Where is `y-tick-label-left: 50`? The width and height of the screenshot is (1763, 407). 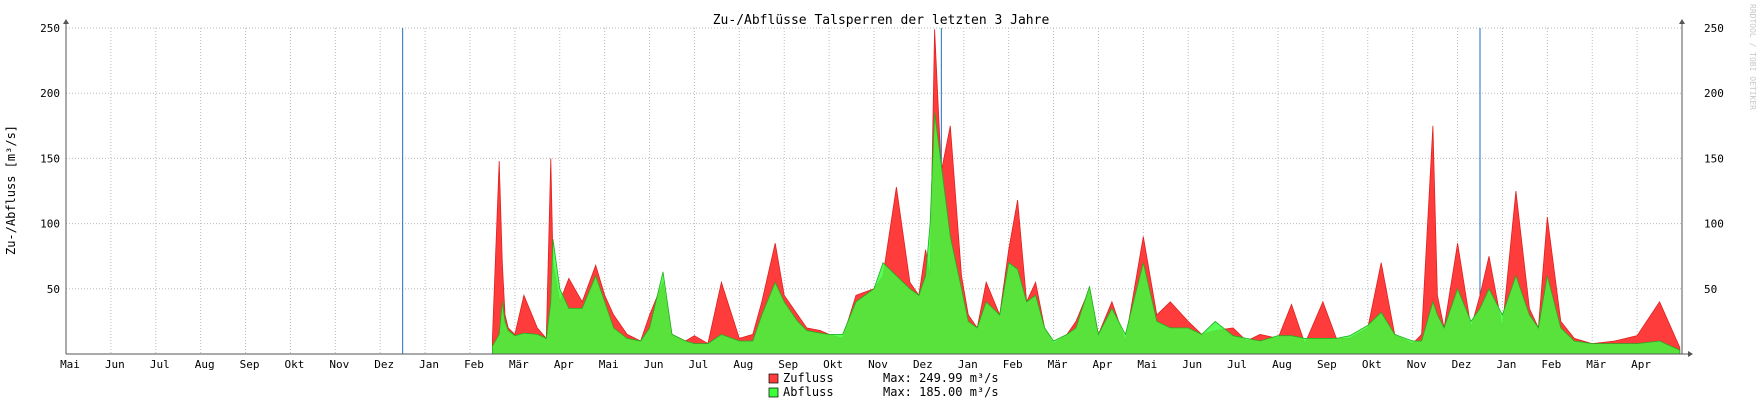
y-tick-label-left: 50 is located at coordinates (53, 289).